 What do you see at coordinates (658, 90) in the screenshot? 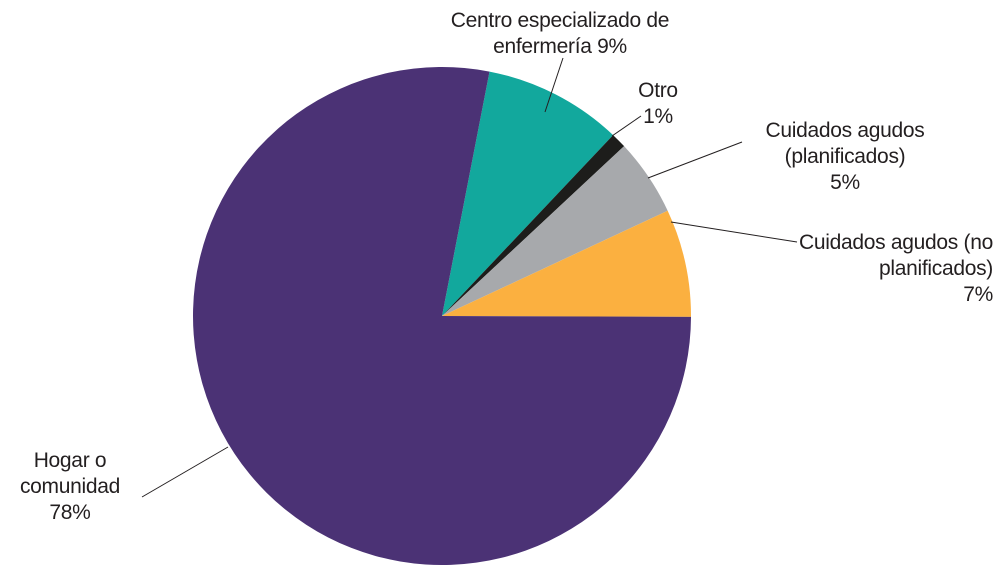
I see `category-label: Otro` at bounding box center [658, 90].